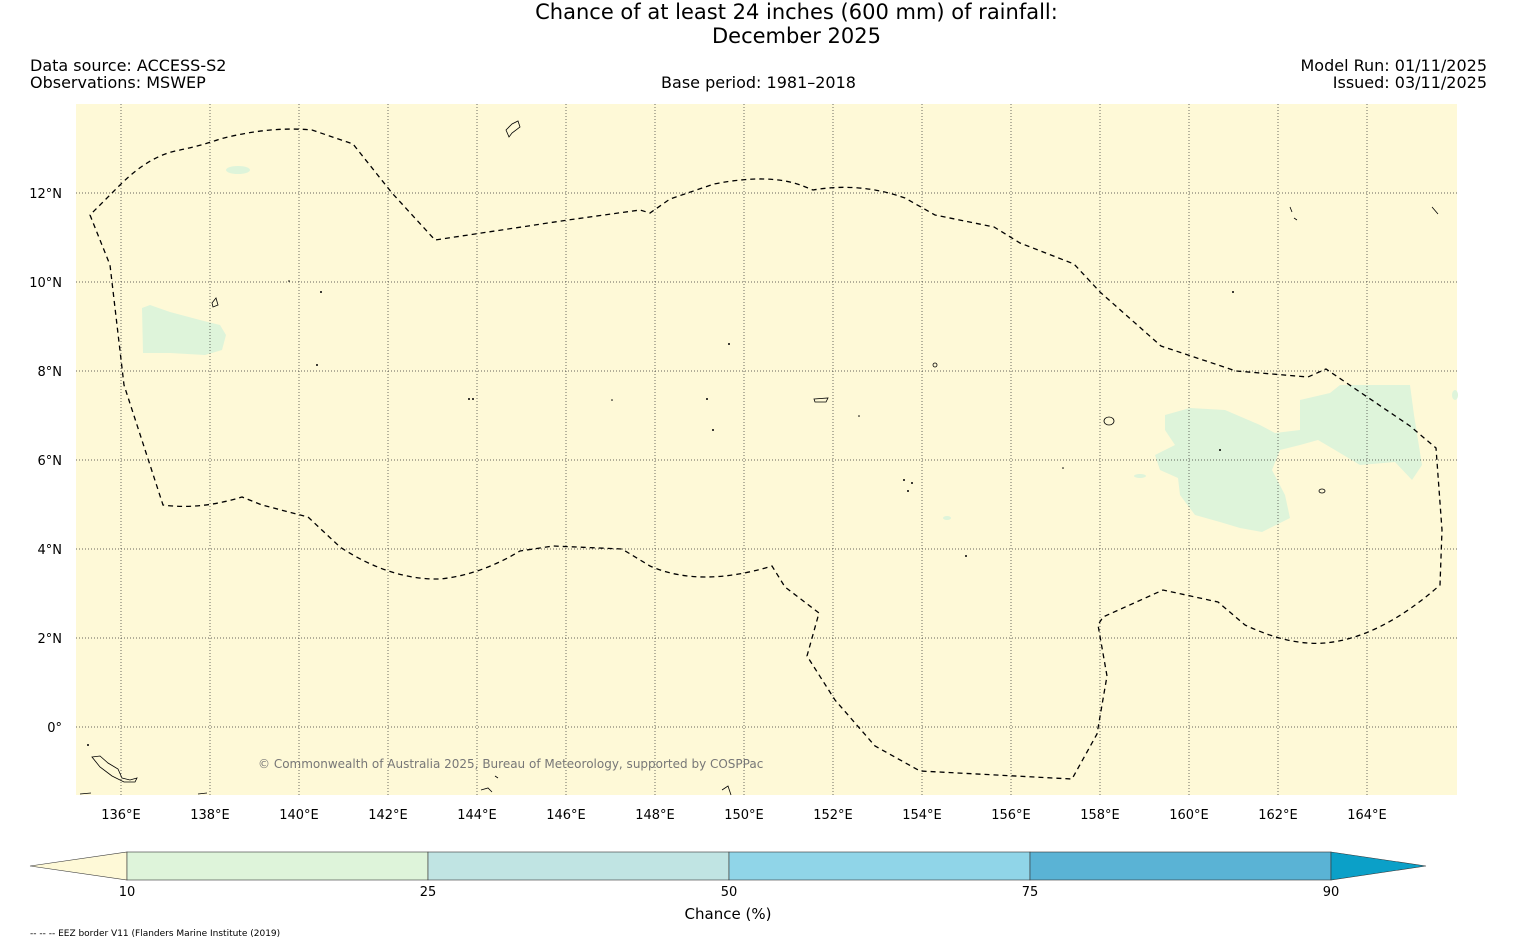 The image size is (1517, 947). What do you see at coordinates (50, 550) in the screenshot?
I see `lat-label: 4°N` at bounding box center [50, 550].